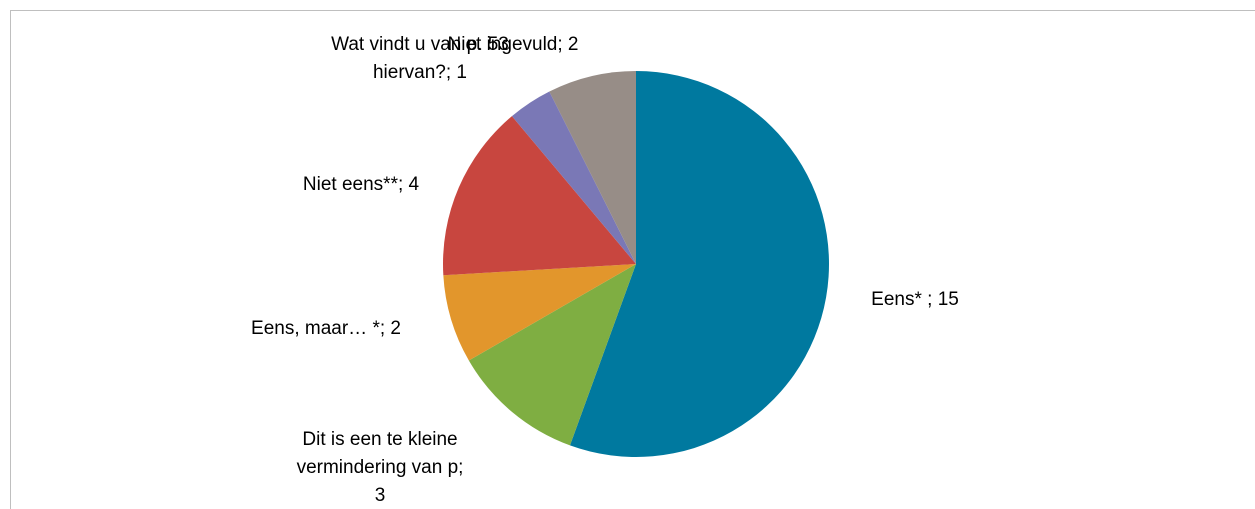  What do you see at coordinates (420, 72) in the screenshot?
I see `data-label: hiervan?; 1` at bounding box center [420, 72].